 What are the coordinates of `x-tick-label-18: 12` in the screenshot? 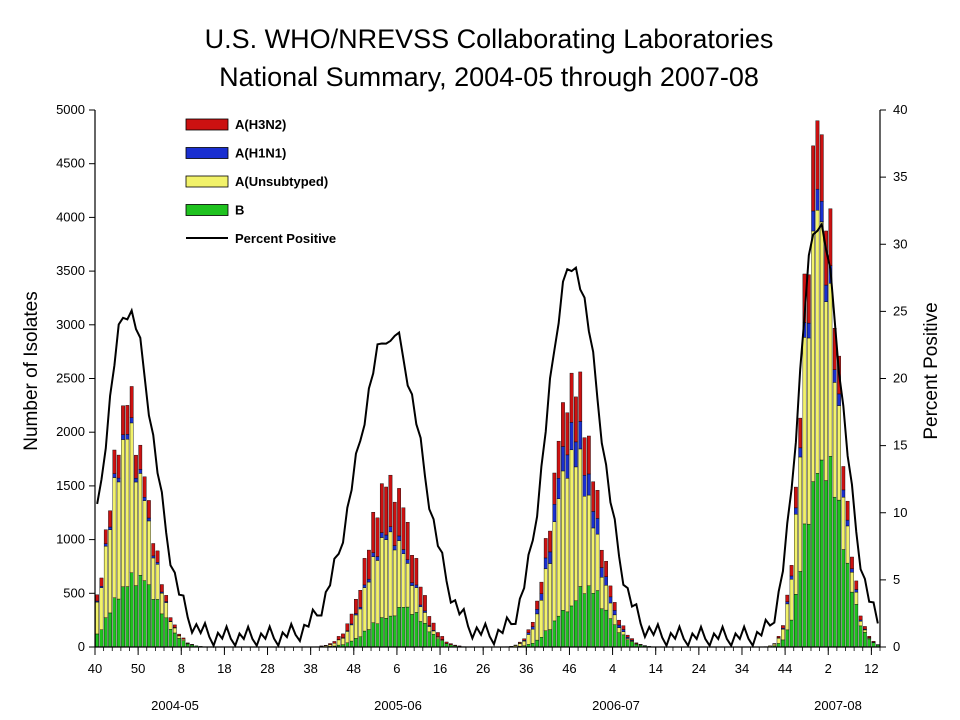 It's located at (871, 668).